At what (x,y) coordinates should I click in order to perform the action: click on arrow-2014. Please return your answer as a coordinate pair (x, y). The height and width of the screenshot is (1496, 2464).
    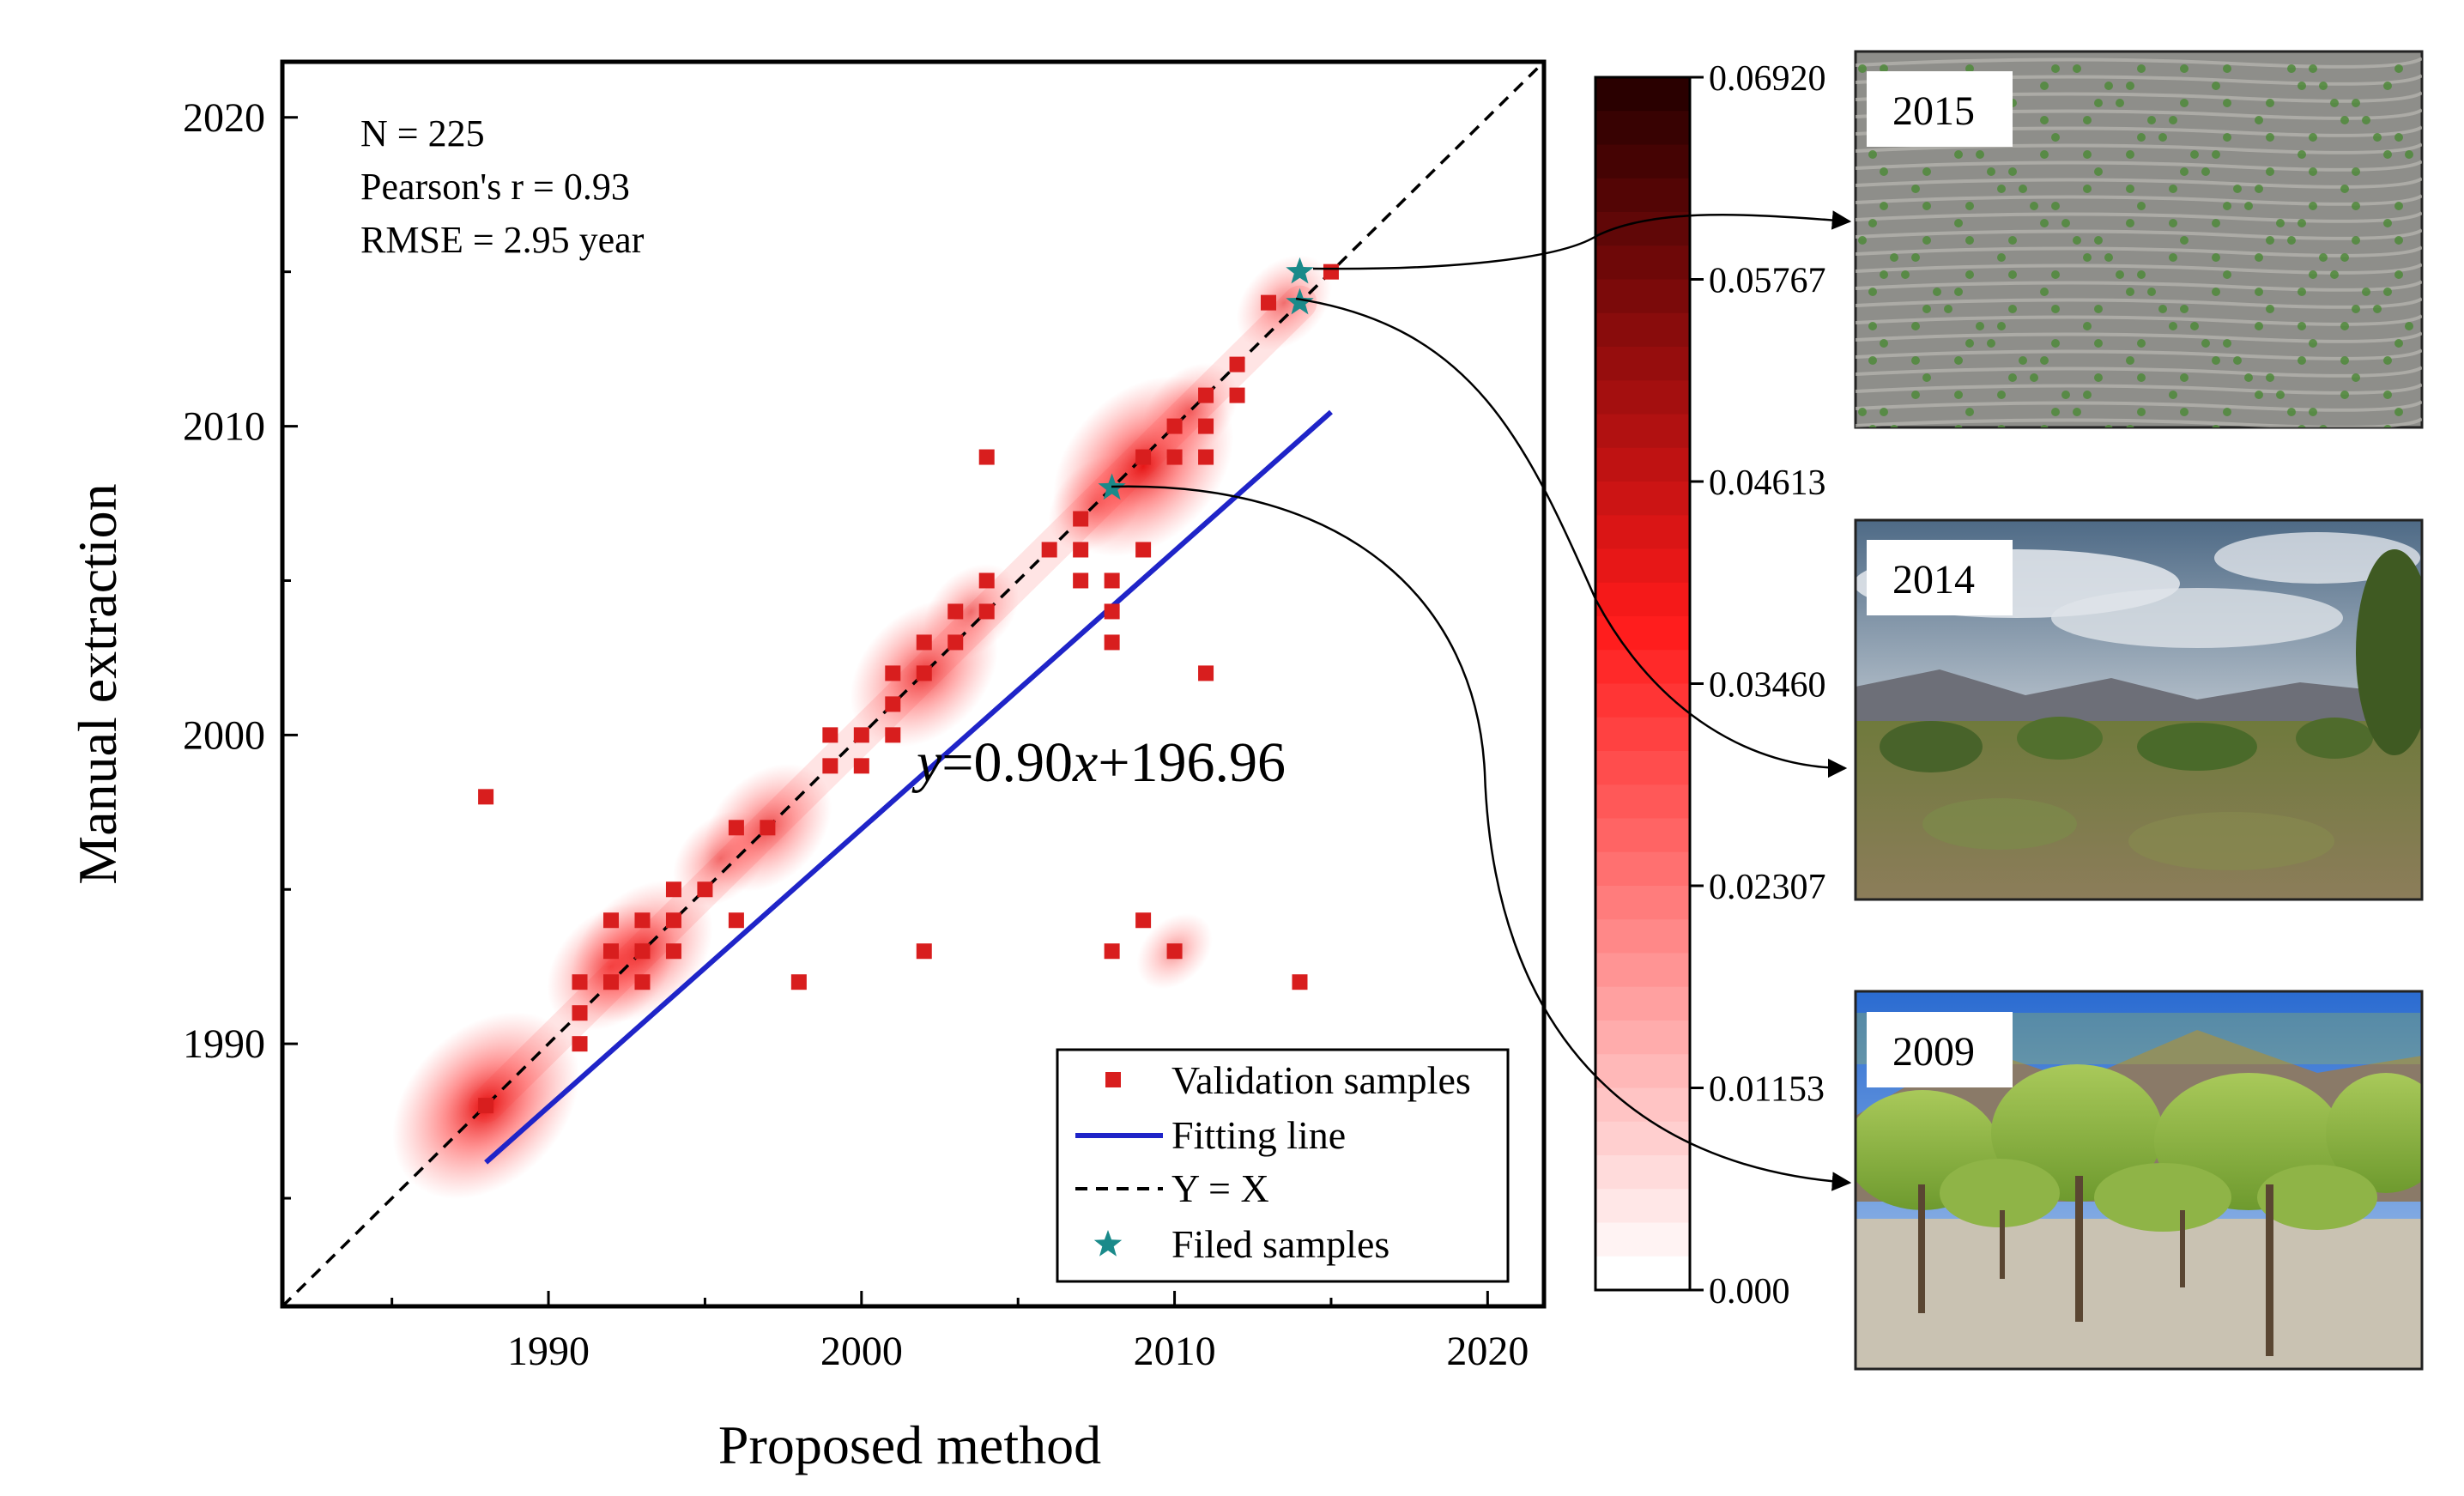
    Looking at the image, I should click on (1571, 537).